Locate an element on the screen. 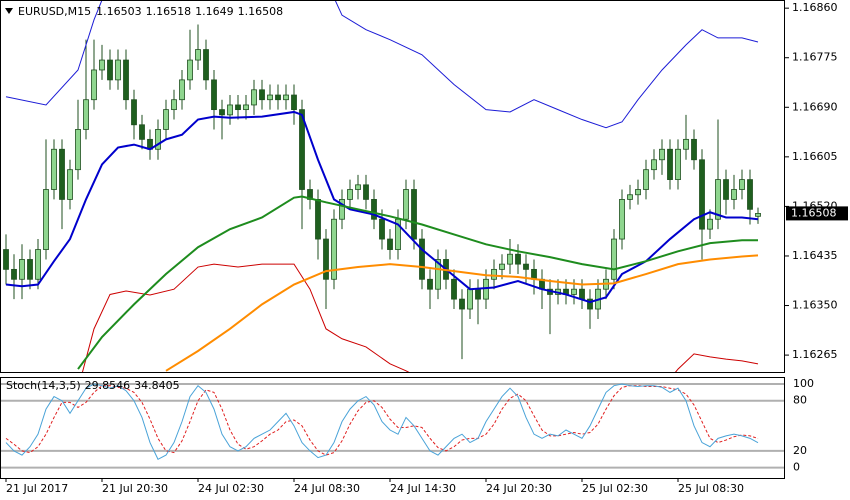 Image resolution: width=850 pixels, height=500 pixels. stoch-signal-last: 34.8405 is located at coordinates (157, 385).